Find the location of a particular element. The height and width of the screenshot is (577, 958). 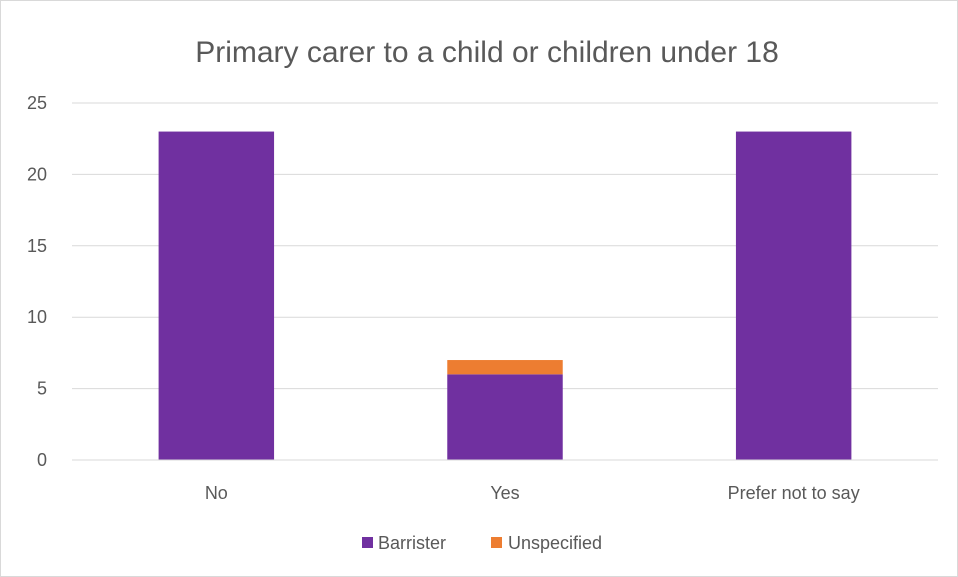

legend: Barrister Unspecified is located at coordinates (482, 543).